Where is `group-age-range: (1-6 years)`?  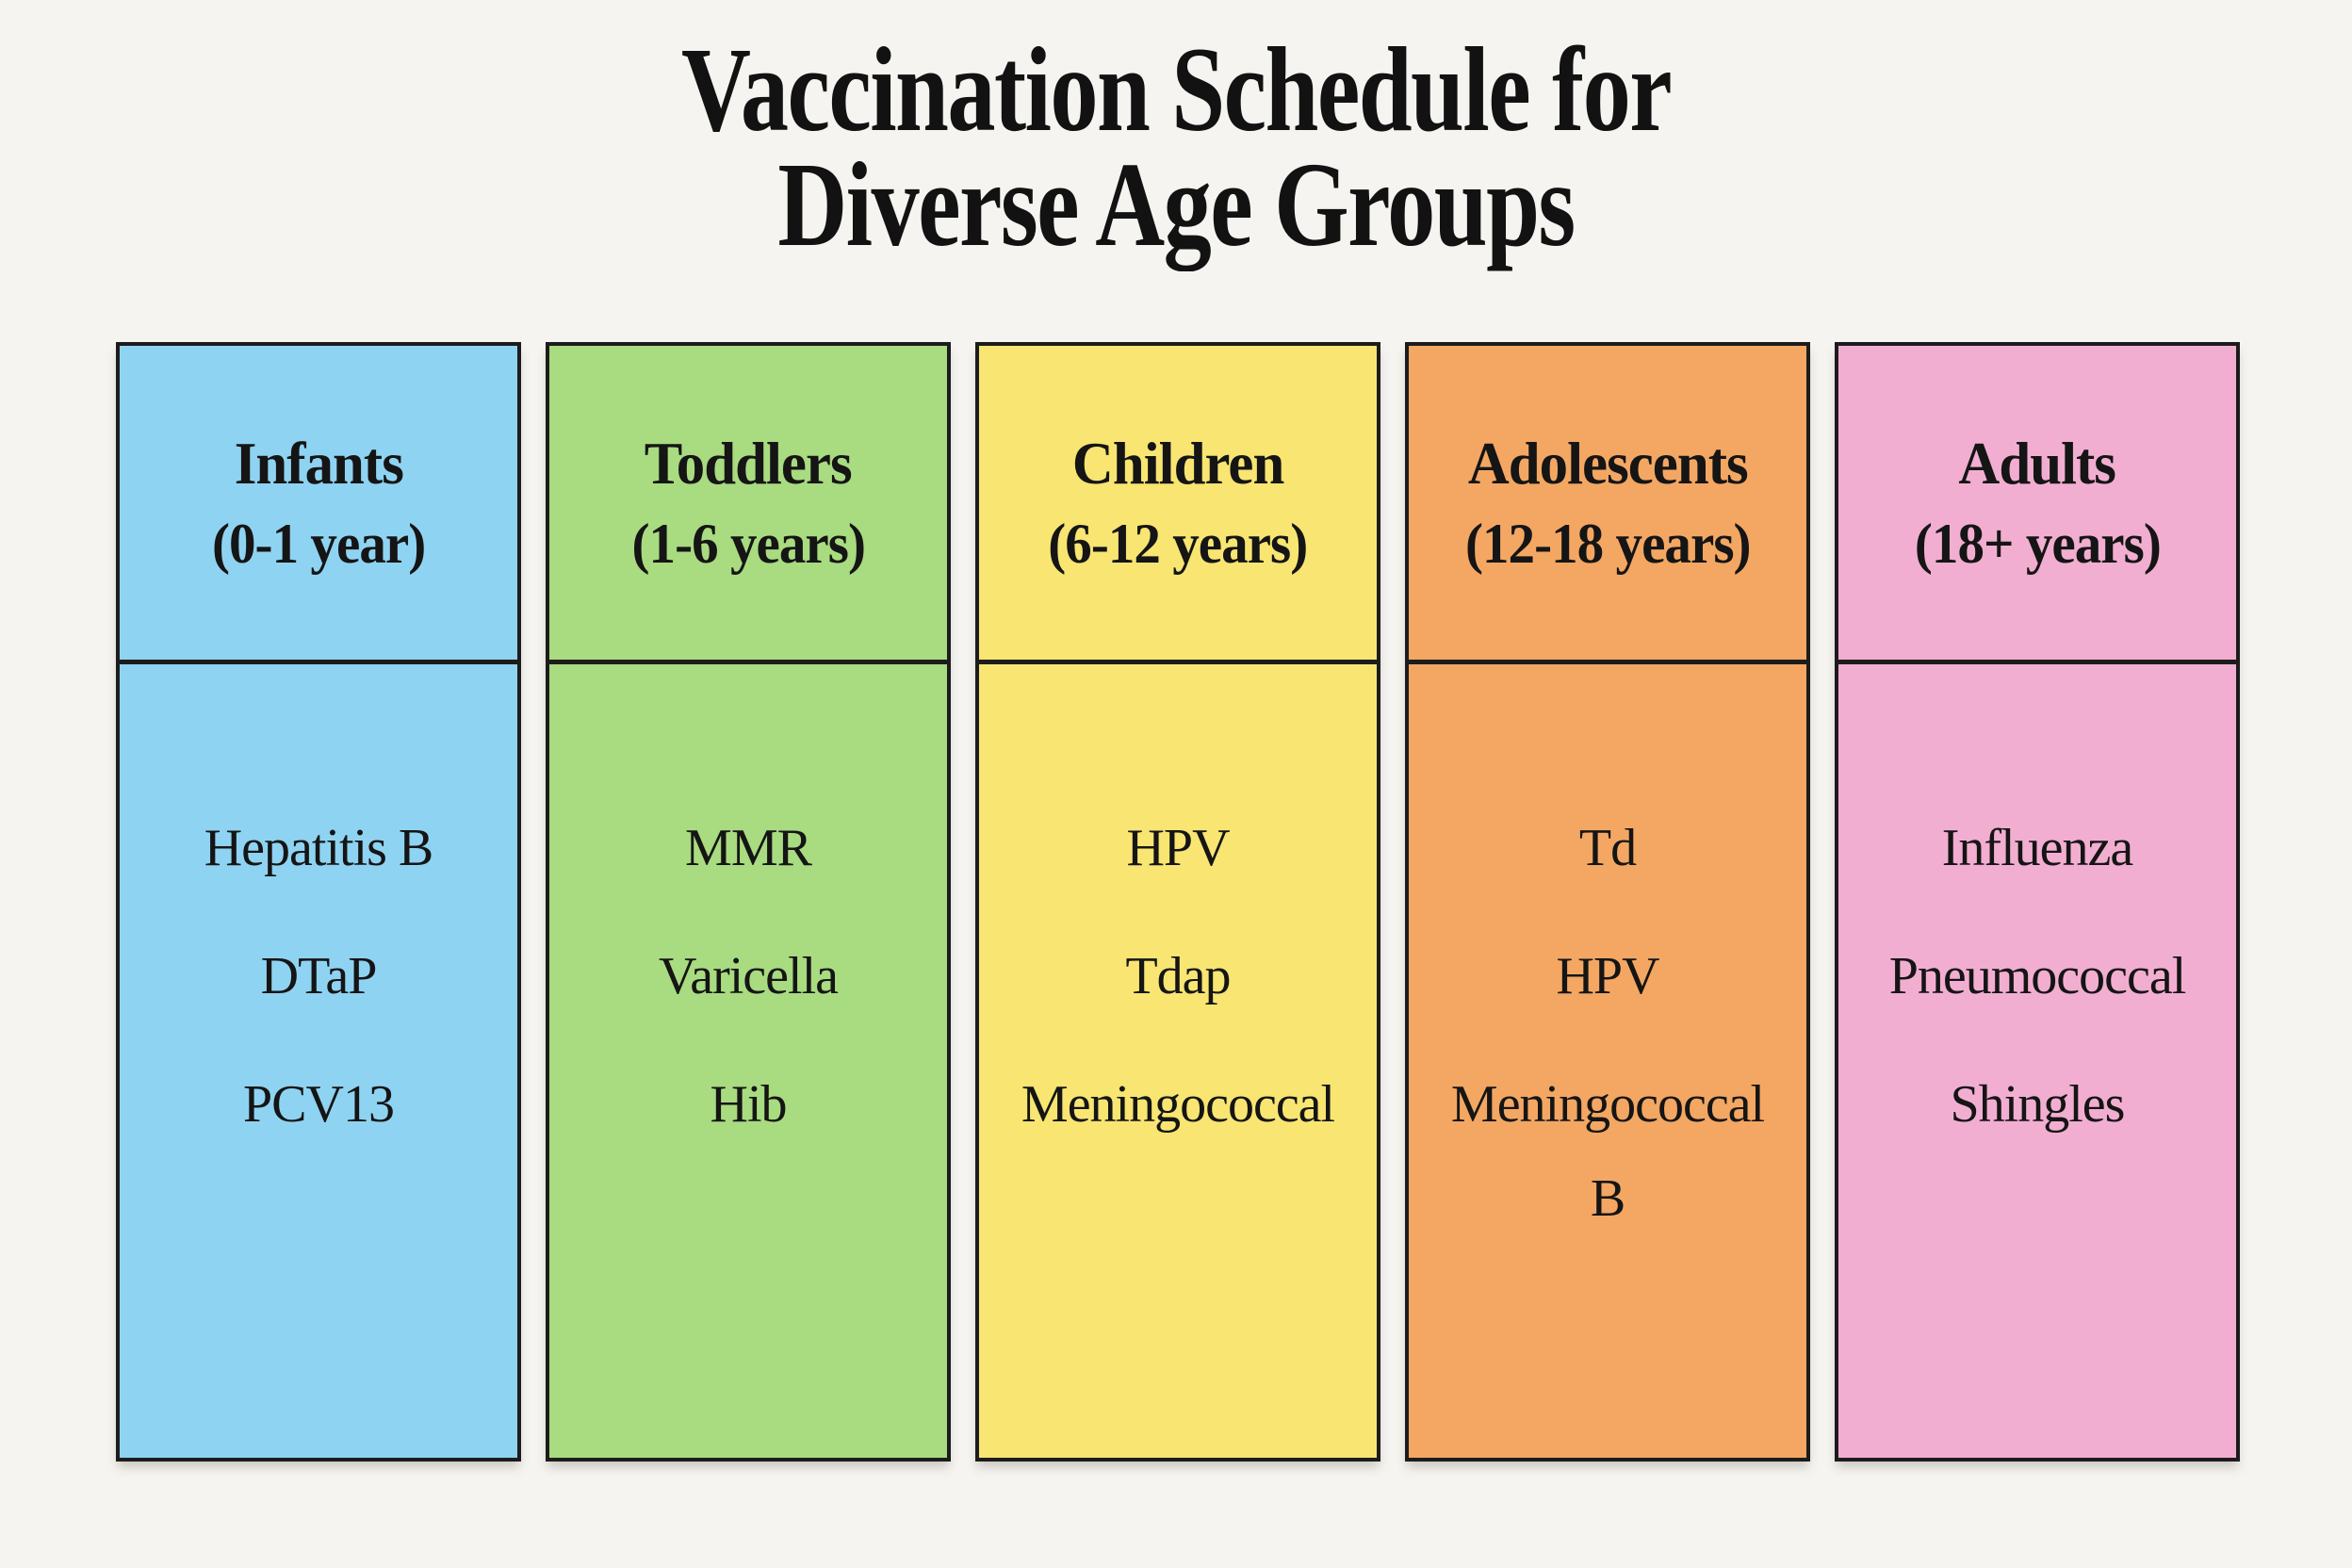 group-age-range: (1-6 years) is located at coordinates (748, 543).